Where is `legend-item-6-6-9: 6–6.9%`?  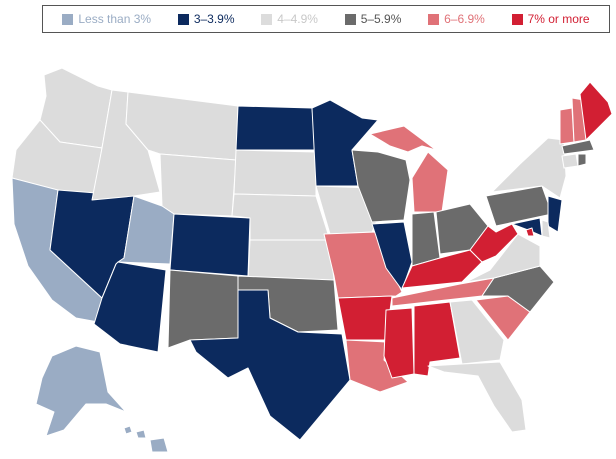
legend-item-6-6-9: 6–6.9% is located at coordinates (456, 19).